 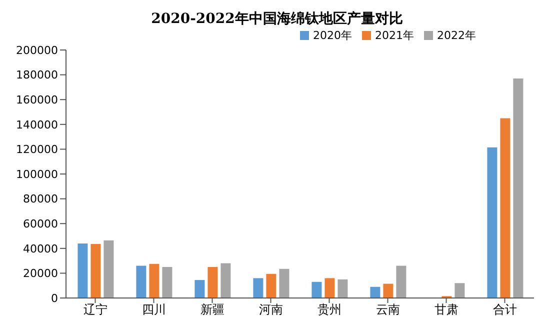 What do you see at coordinates (40, 224) in the screenshot?
I see `y-tick-label: 60000` at bounding box center [40, 224].